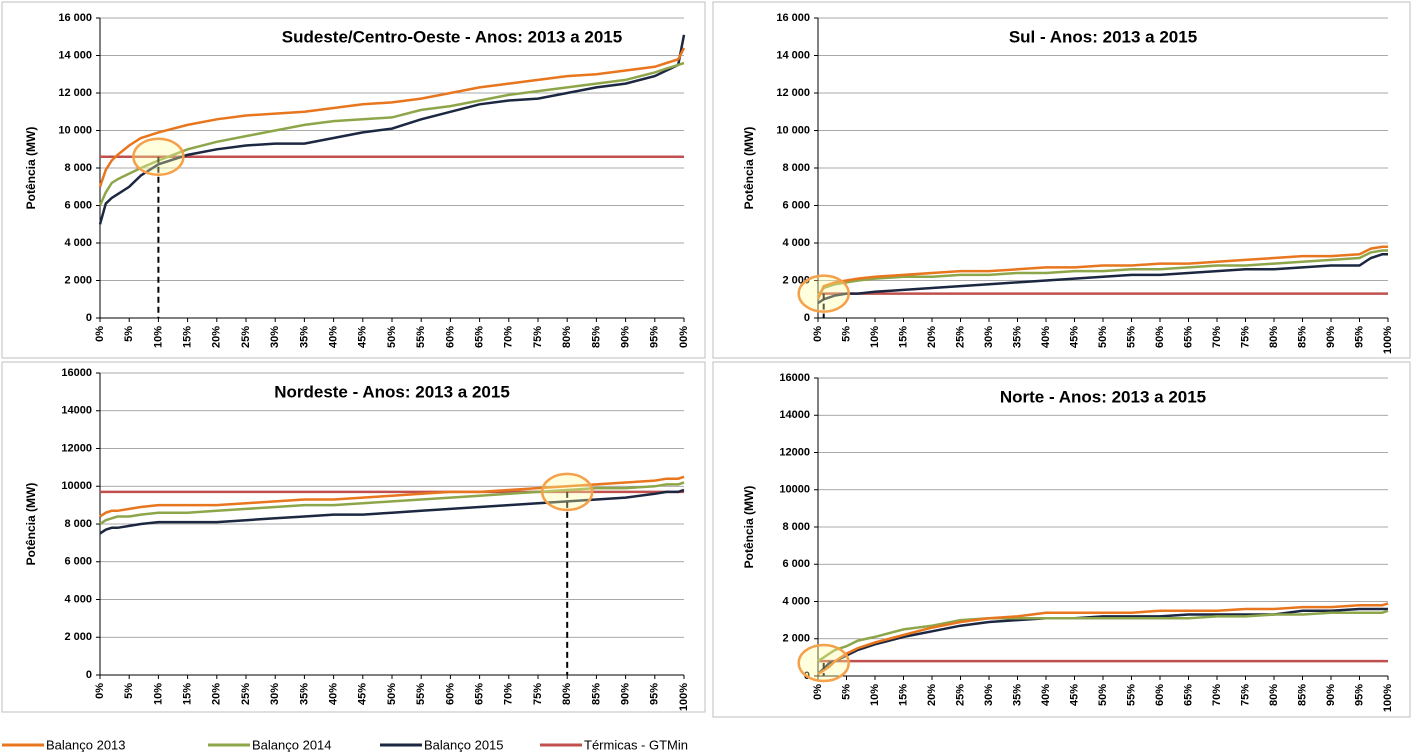  I want to click on y-tick-label: 6 000, so click(796, 205).